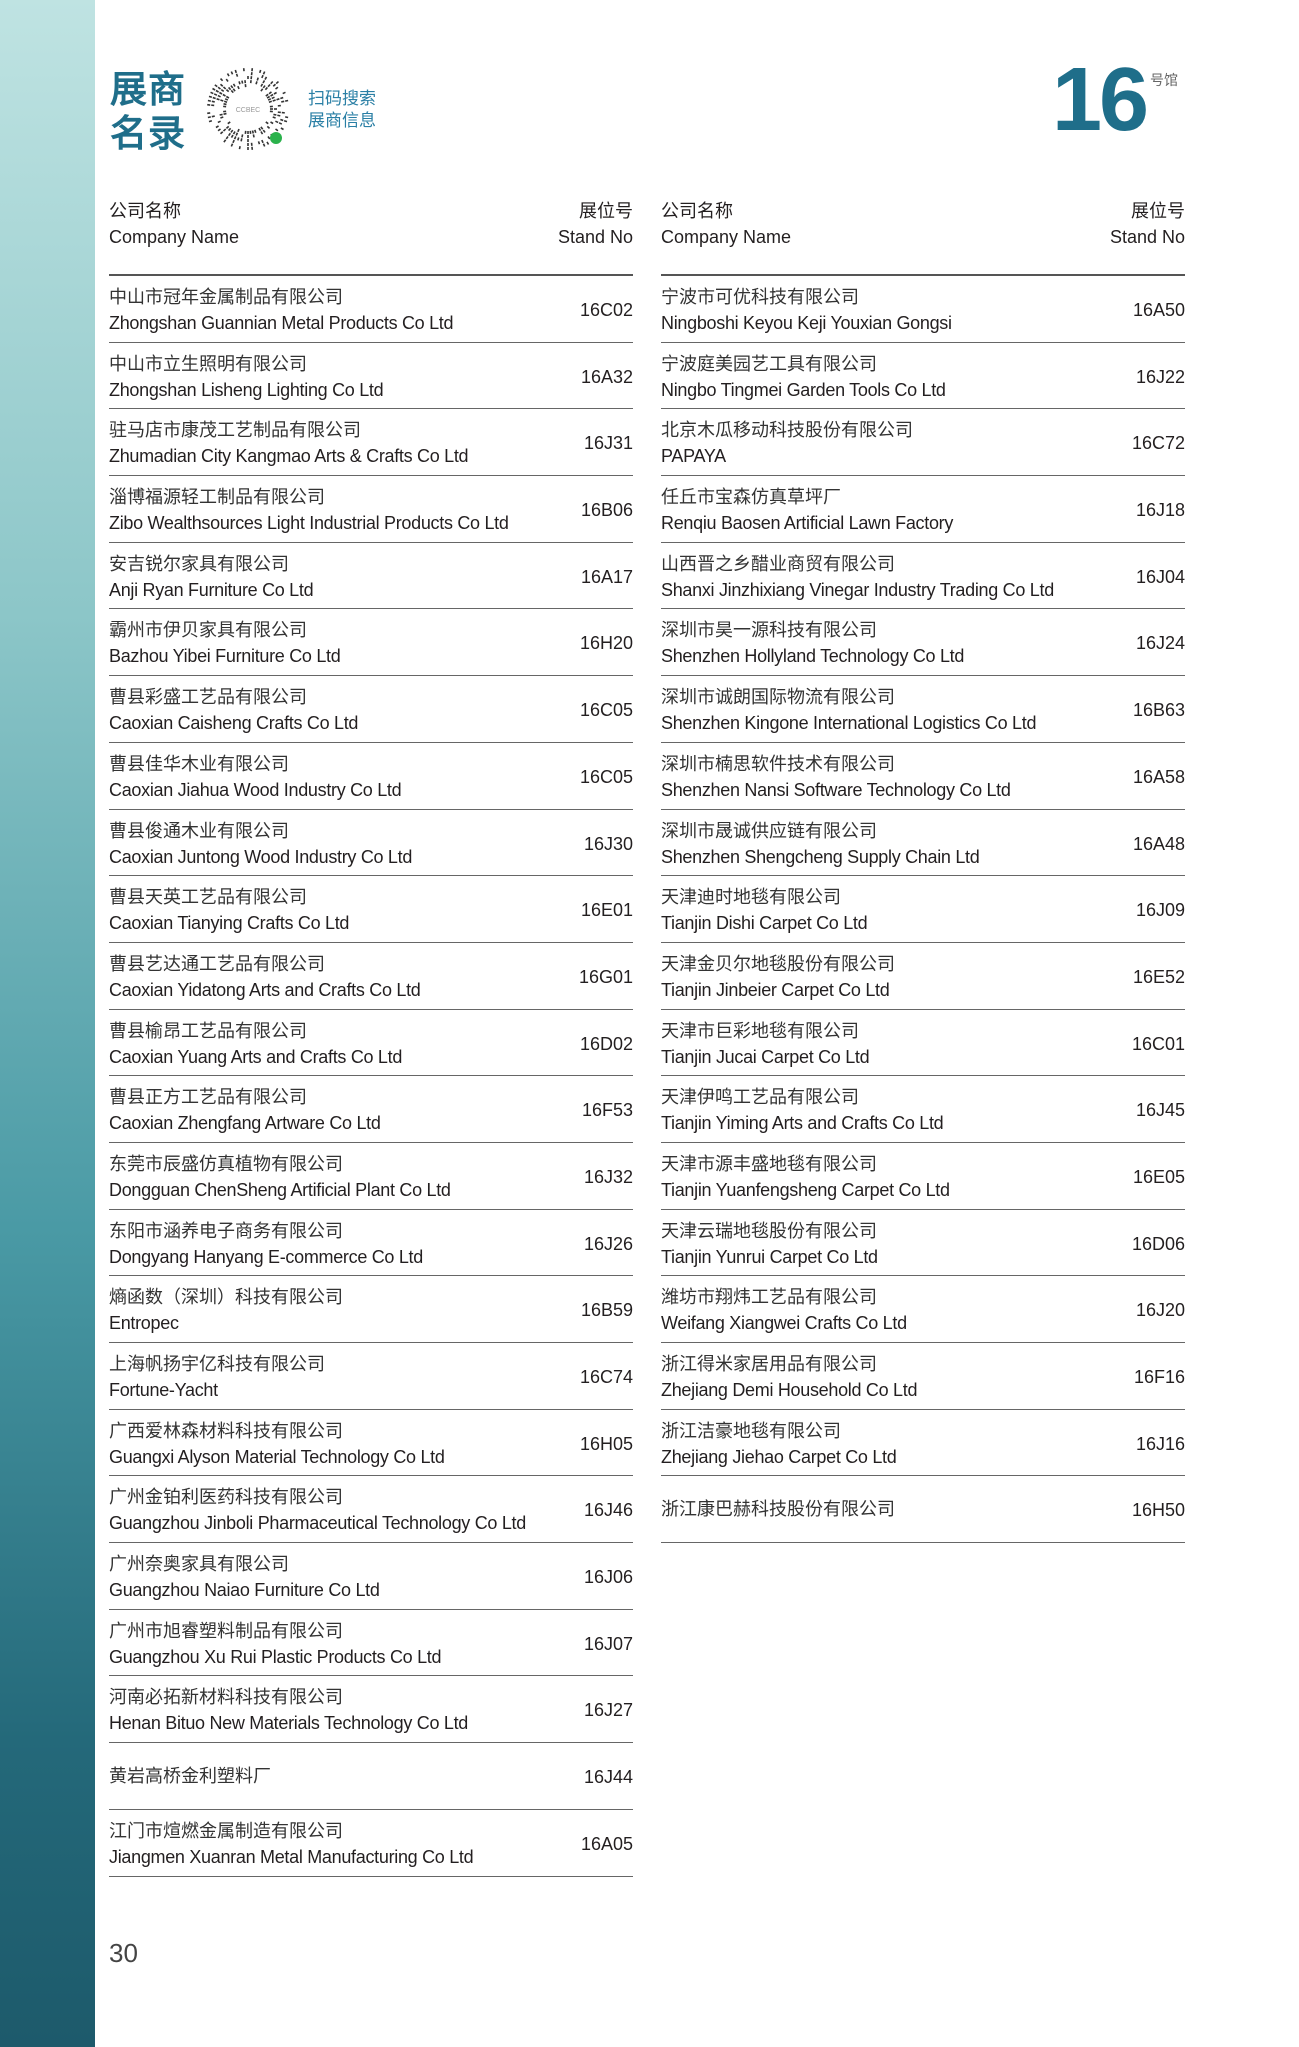  Describe the element at coordinates (803, 389) in the screenshot. I see `company-name-en: Ningbo Tingmei Garden Tools Co Ltd` at that location.